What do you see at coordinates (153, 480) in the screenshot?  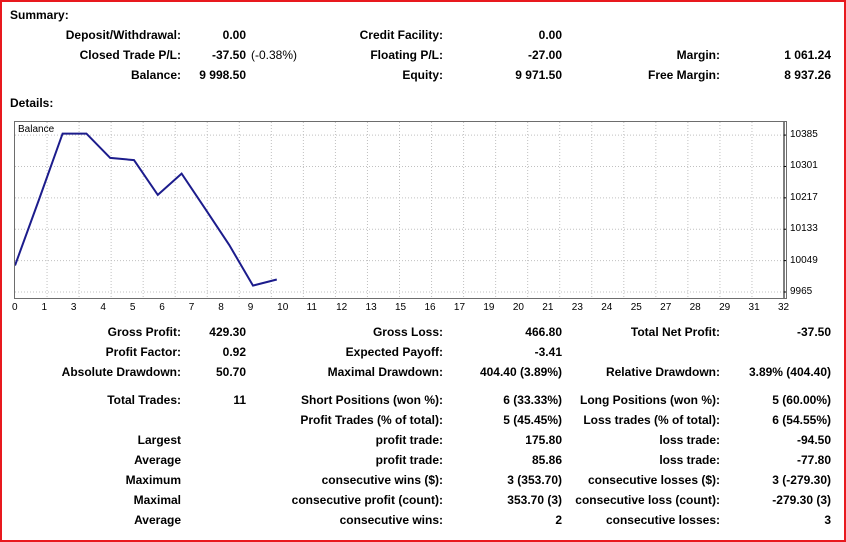 I see `details-label: Maximum` at bounding box center [153, 480].